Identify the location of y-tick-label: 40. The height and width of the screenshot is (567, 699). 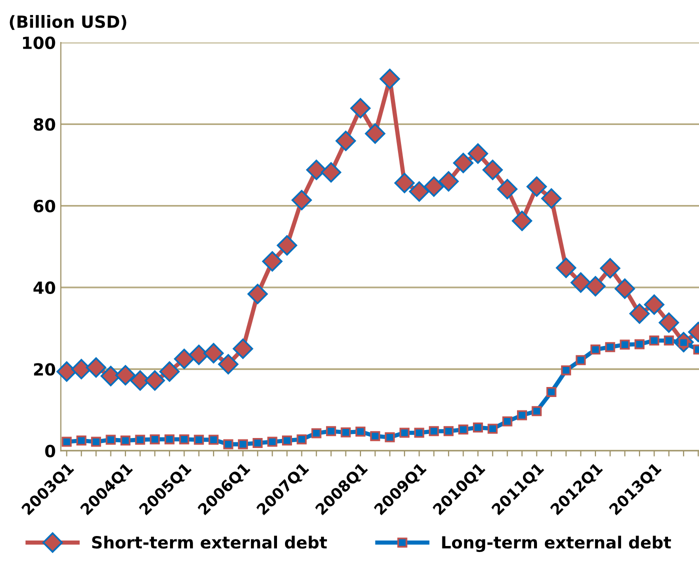
(45, 287).